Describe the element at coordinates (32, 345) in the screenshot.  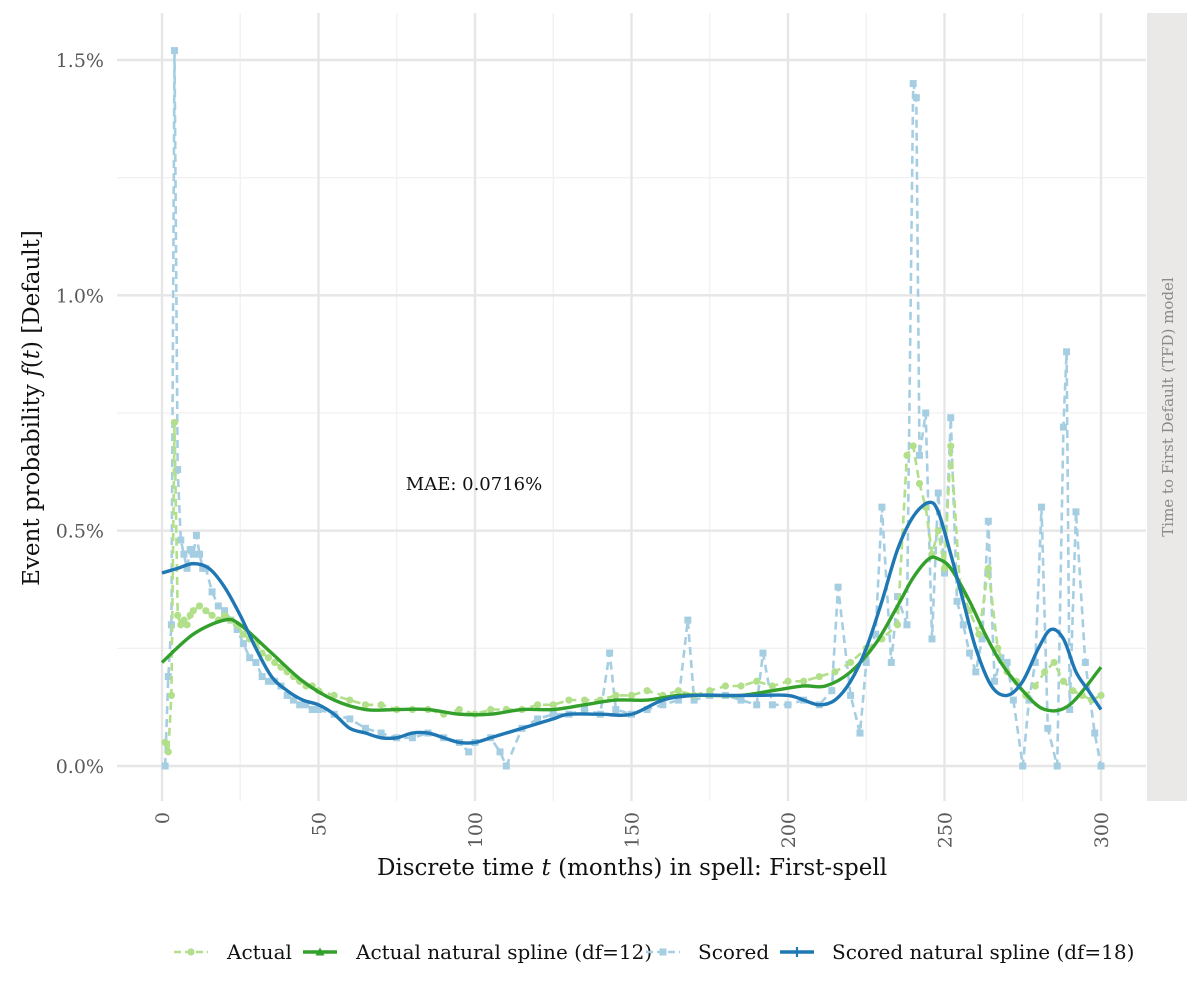
I see `y-axis-title-close: )` at that location.